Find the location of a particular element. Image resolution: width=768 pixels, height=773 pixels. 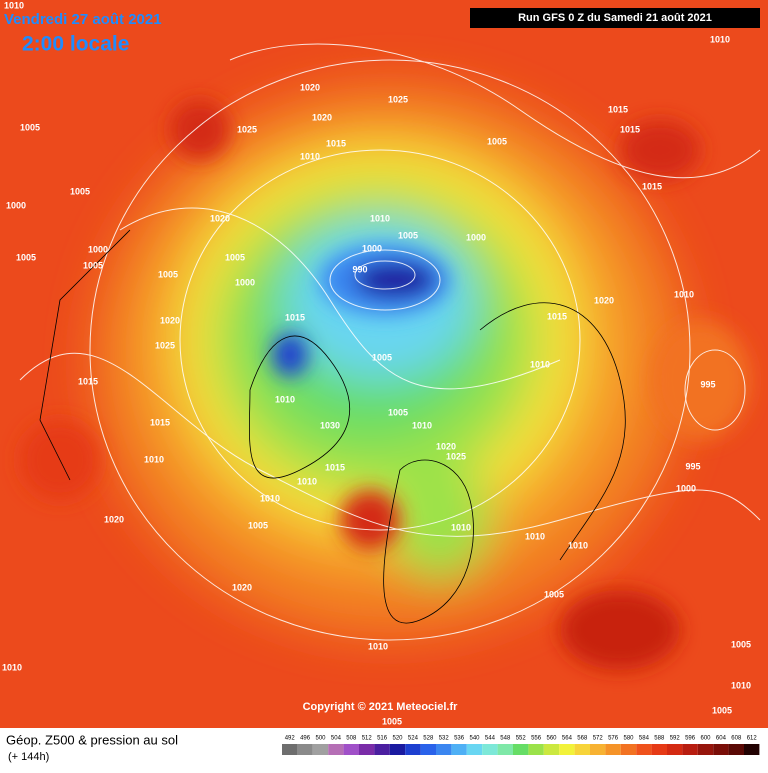

colorbar-label: 580 is located at coordinates (628, 739).